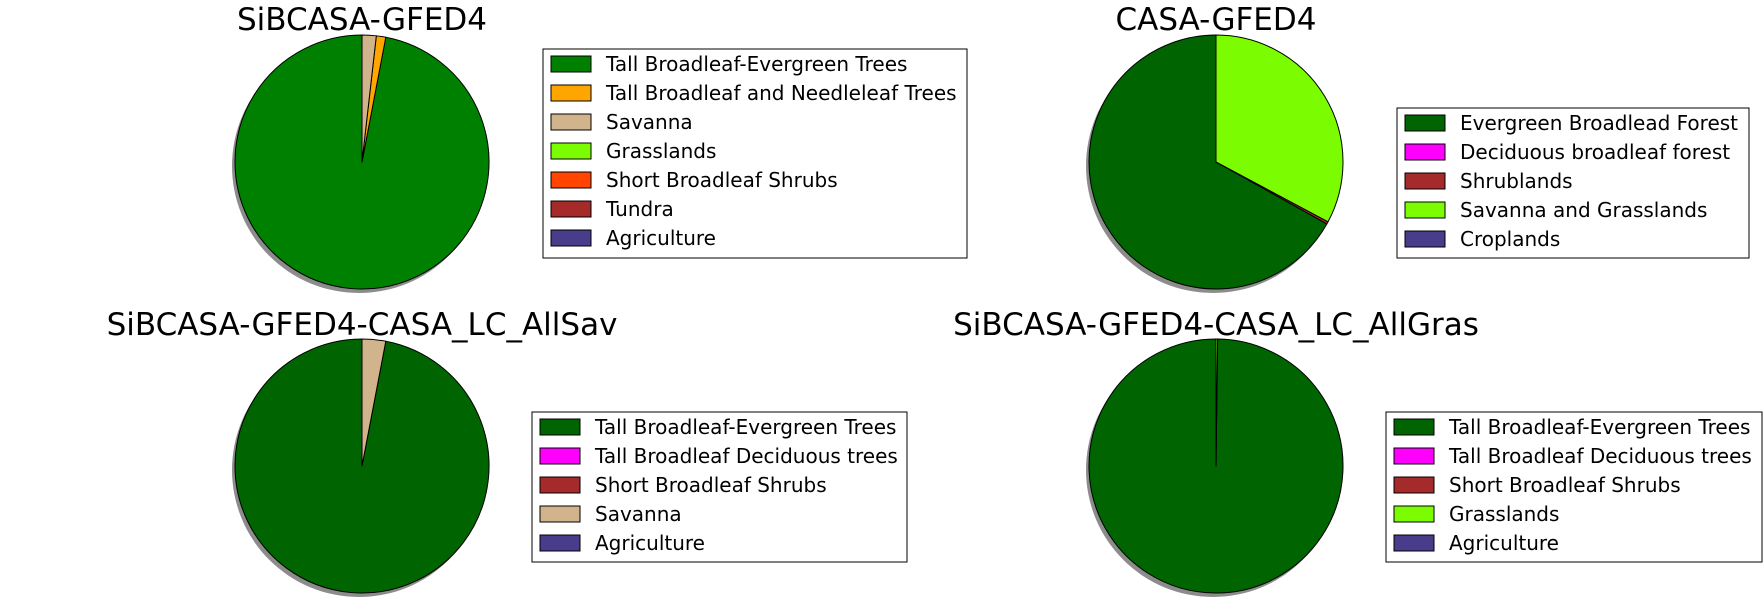 The height and width of the screenshot is (602, 1764). What do you see at coordinates (1583, 210) in the screenshot?
I see `legend-label: Savanna and Grasslands` at bounding box center [1583, 210].